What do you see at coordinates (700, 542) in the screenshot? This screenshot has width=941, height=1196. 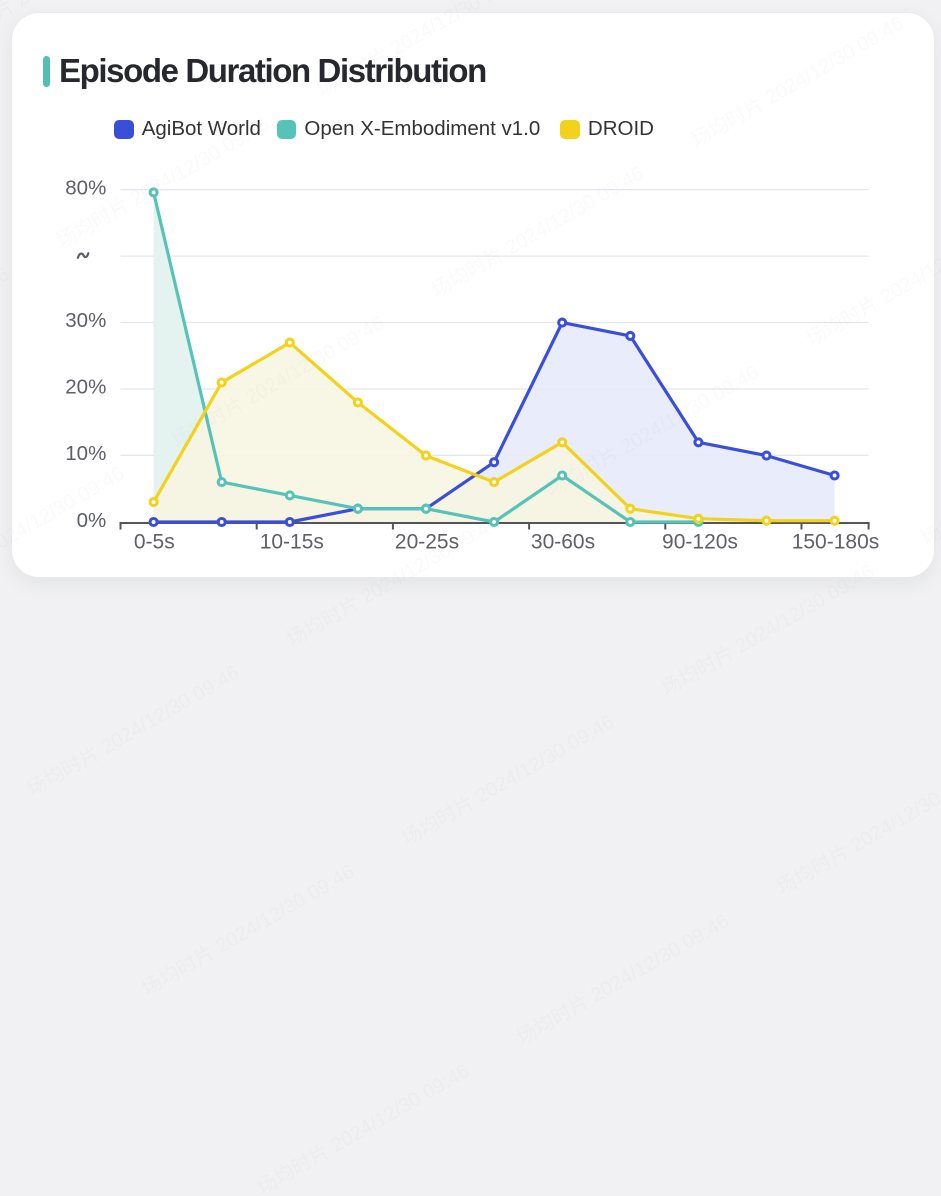 I see `svg-text: 90-120s` at bounding box center [700, 542].